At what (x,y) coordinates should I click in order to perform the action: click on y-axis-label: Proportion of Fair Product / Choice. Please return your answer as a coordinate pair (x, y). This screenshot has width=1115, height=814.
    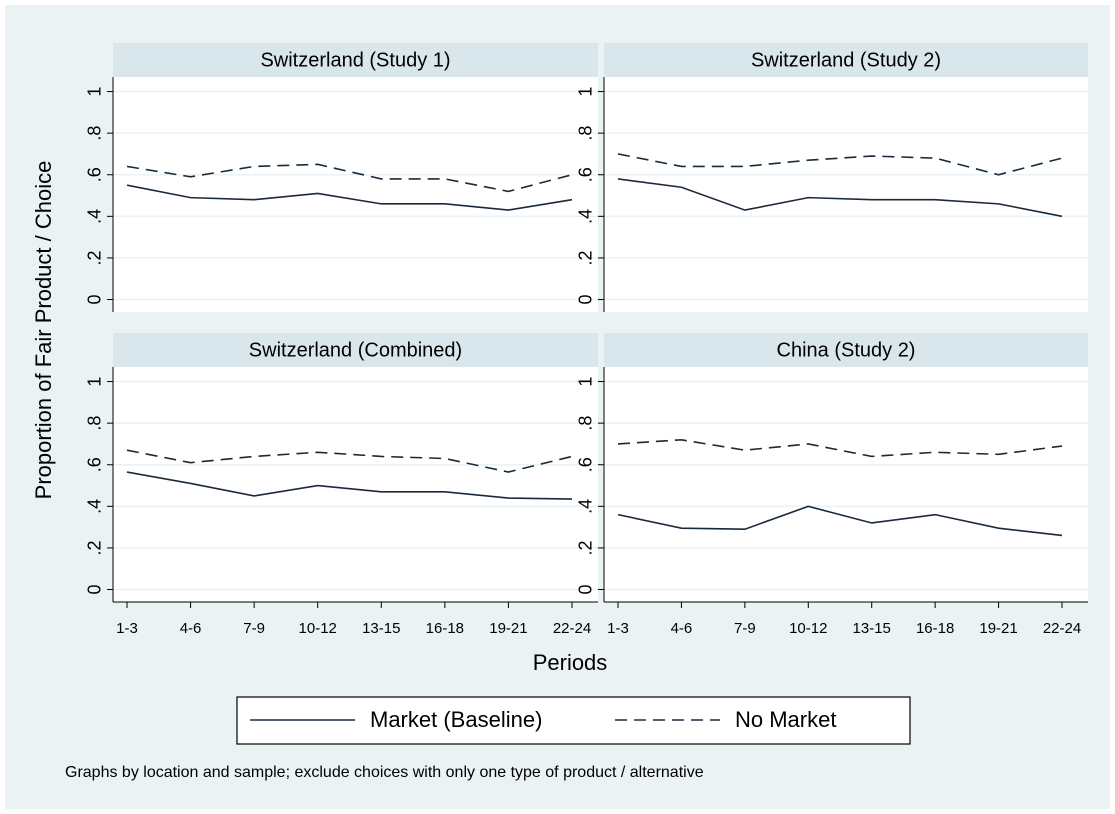
    Looking at the image, I should click on (43, 330).